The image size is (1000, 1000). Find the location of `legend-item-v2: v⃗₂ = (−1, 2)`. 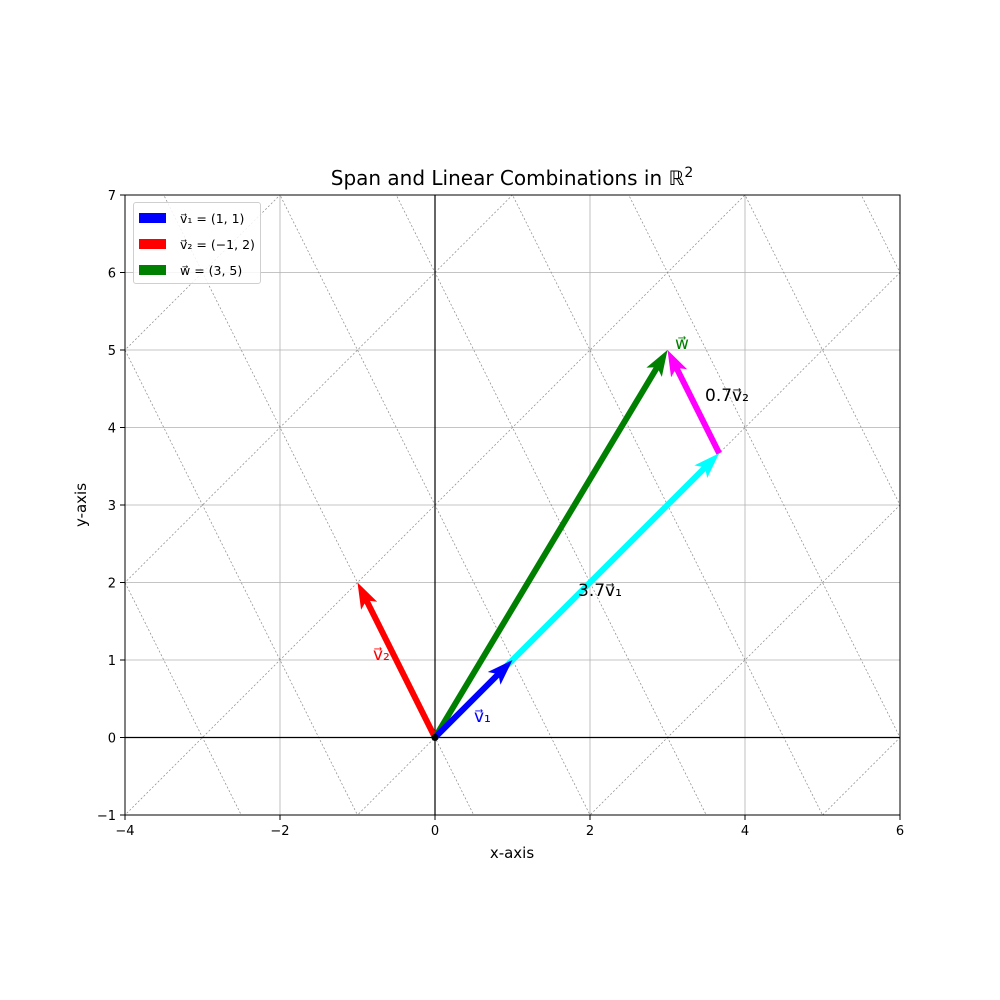

legend-item-v2: v⃗₂ = (−1, 2) is located at coordinates (197, 244).